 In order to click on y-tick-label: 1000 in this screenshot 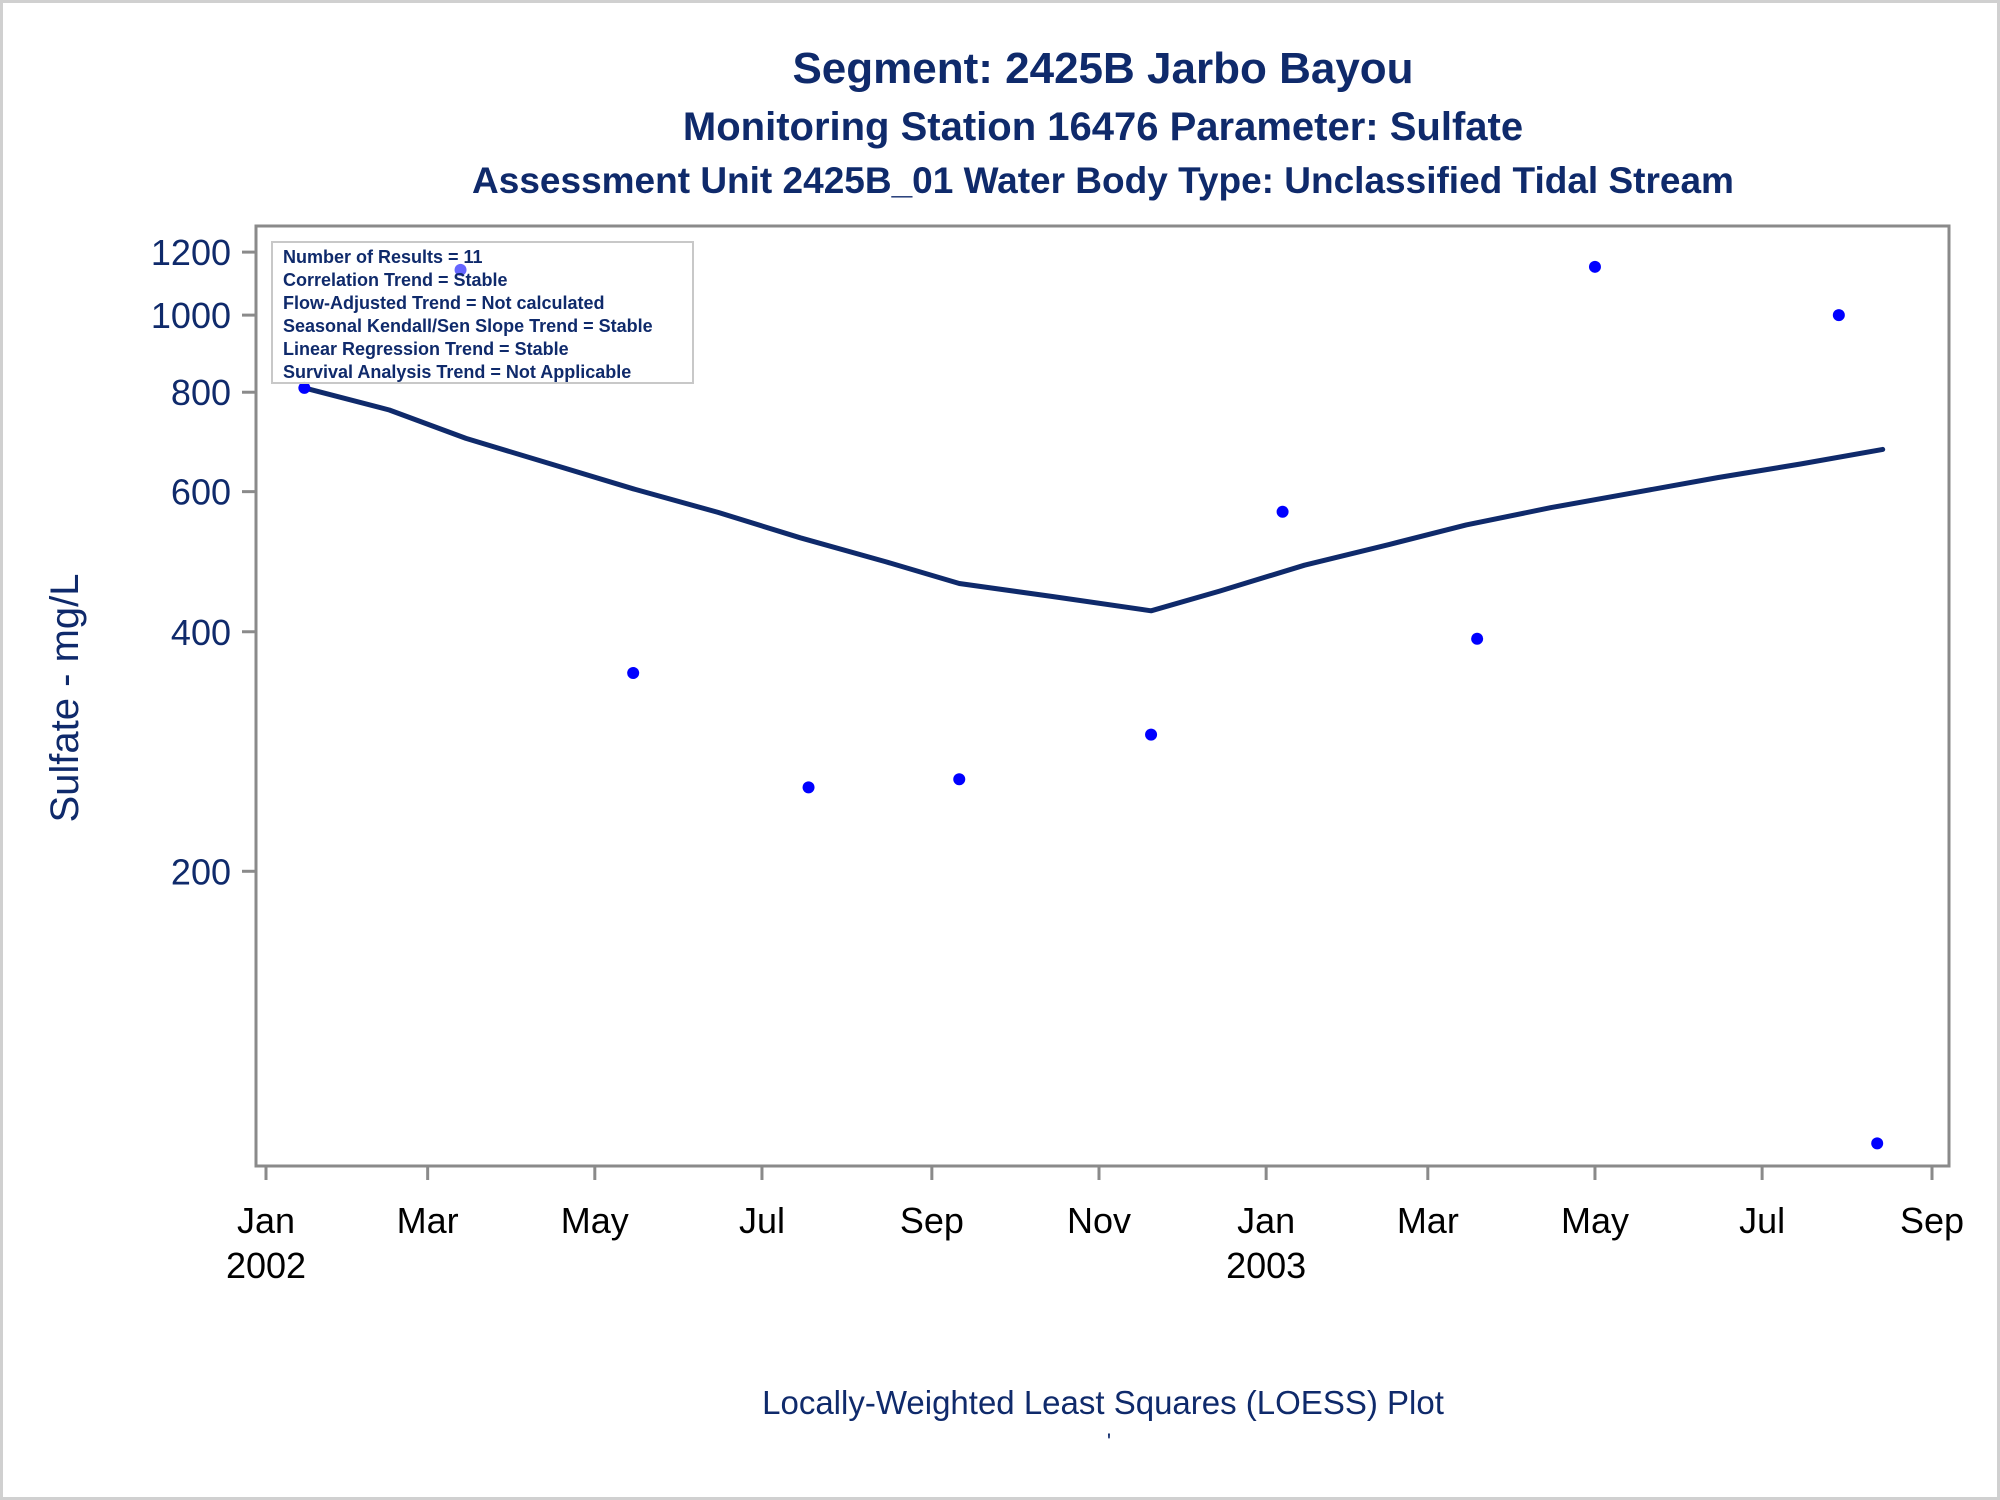, I will do `click(191, 315)`.